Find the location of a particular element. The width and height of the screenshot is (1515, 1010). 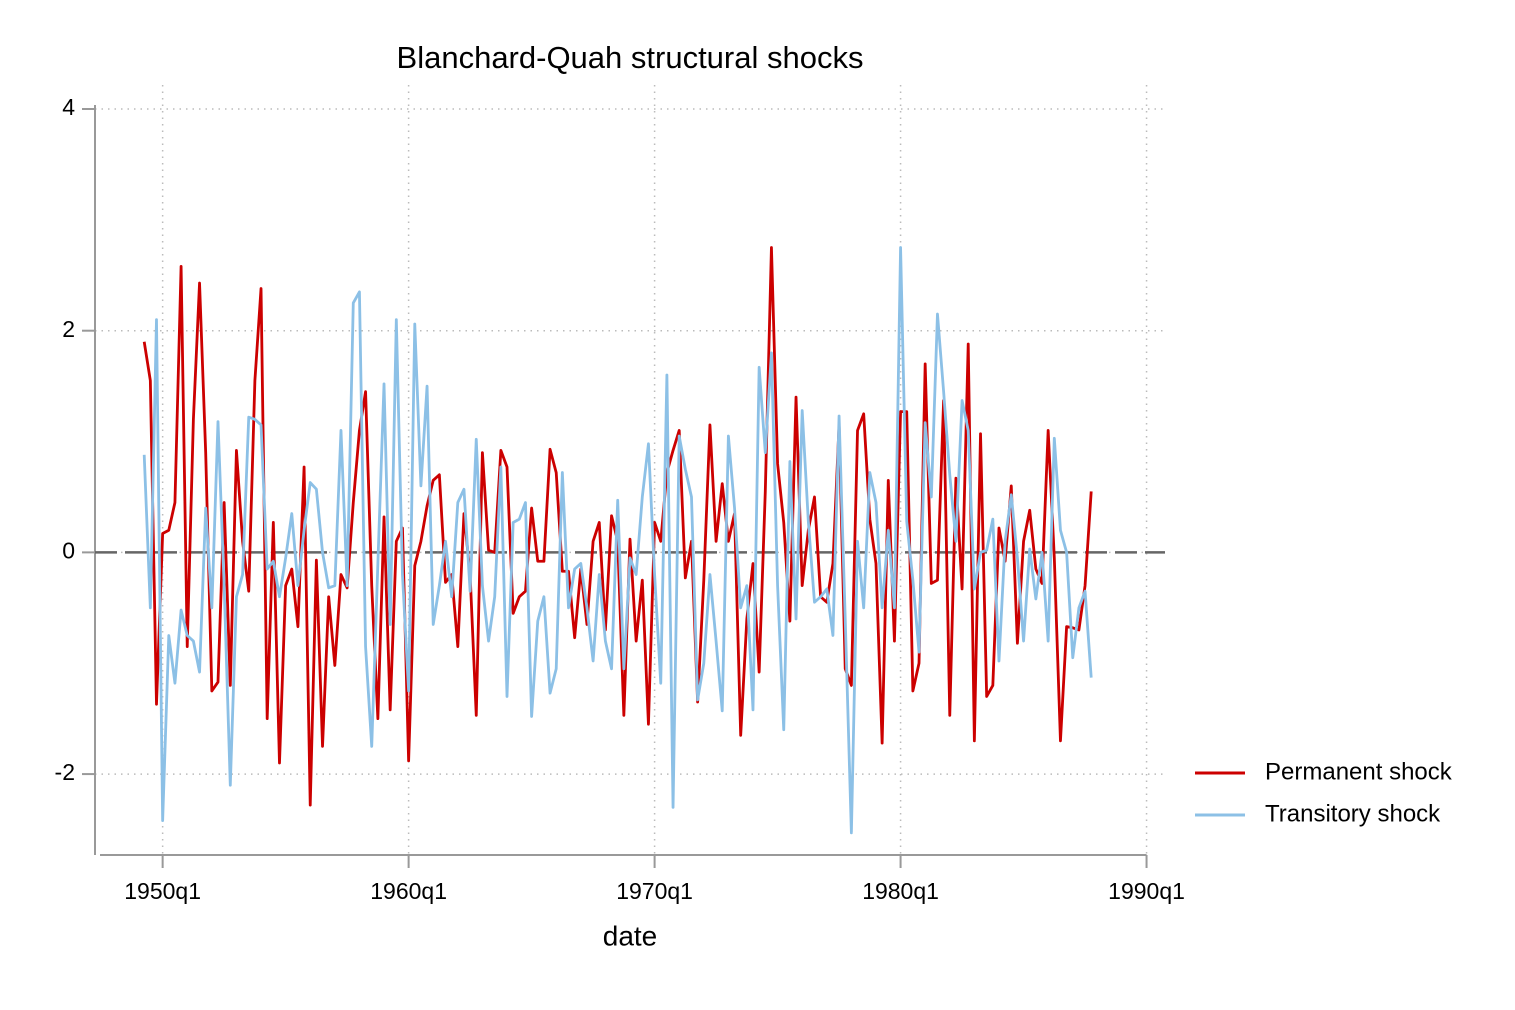

x-tick-label: 1950q1 is located at coordinates (162, 891).